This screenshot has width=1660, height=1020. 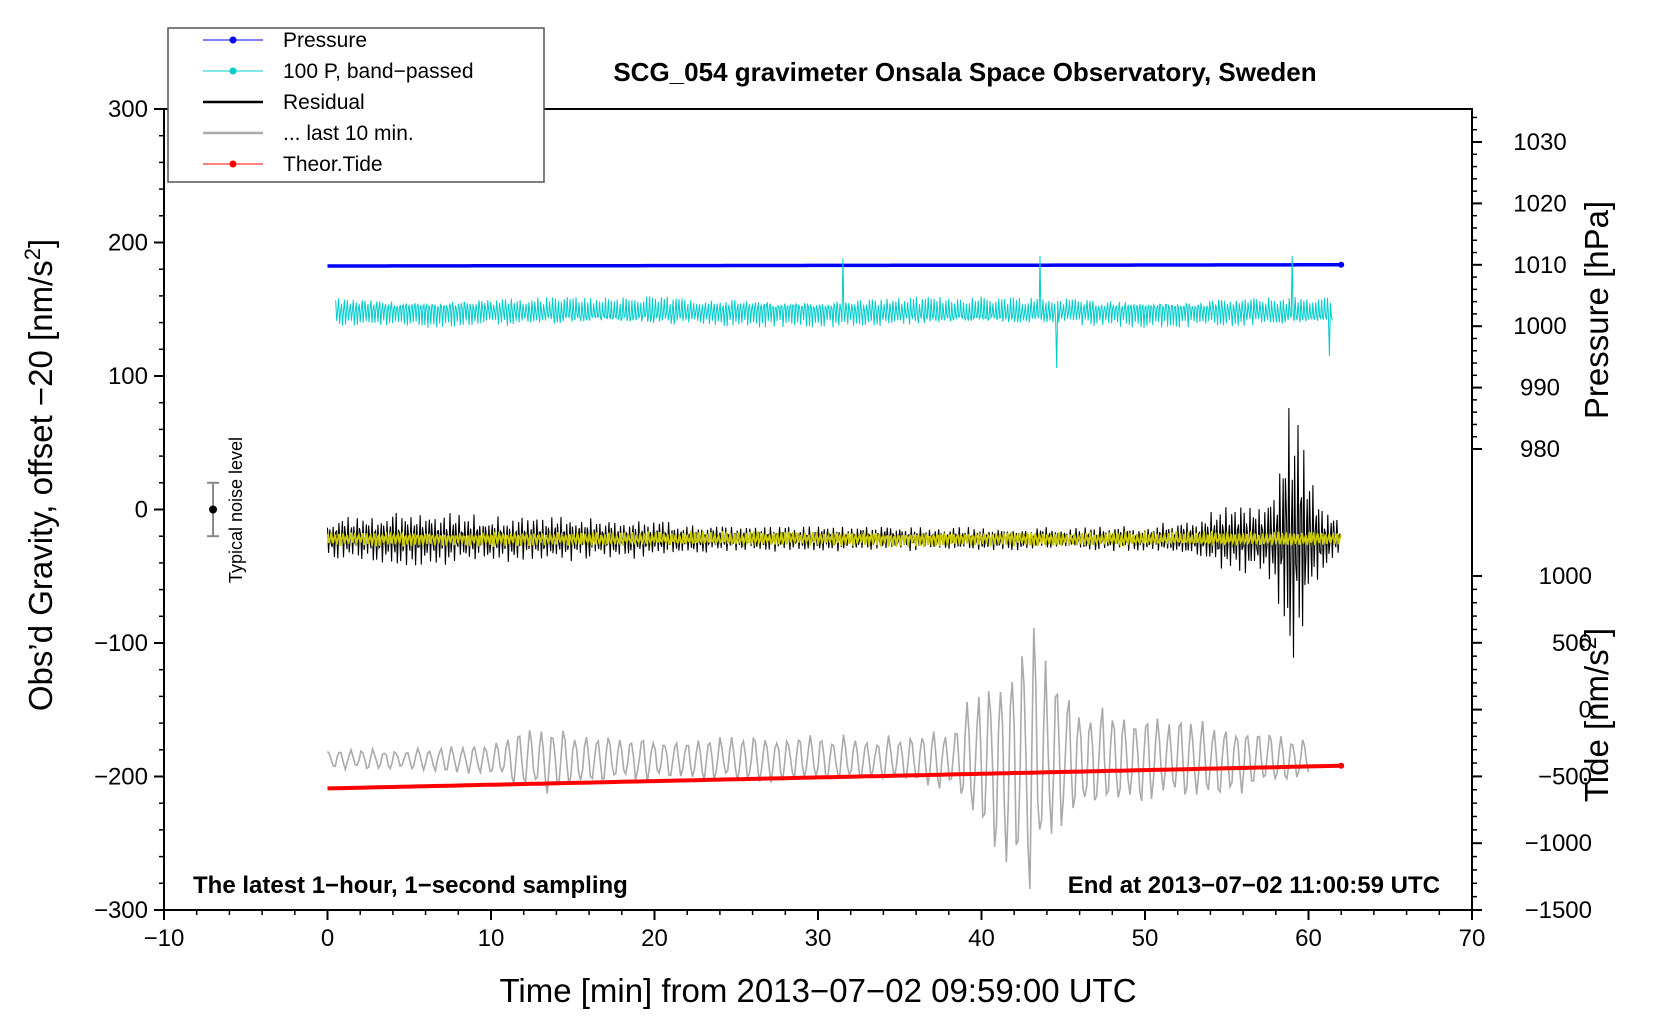 What do you see at coordinates (324, 102) in the screenshot?
I see `legend-label-residual: Residual` at bounding box center [324, 102].